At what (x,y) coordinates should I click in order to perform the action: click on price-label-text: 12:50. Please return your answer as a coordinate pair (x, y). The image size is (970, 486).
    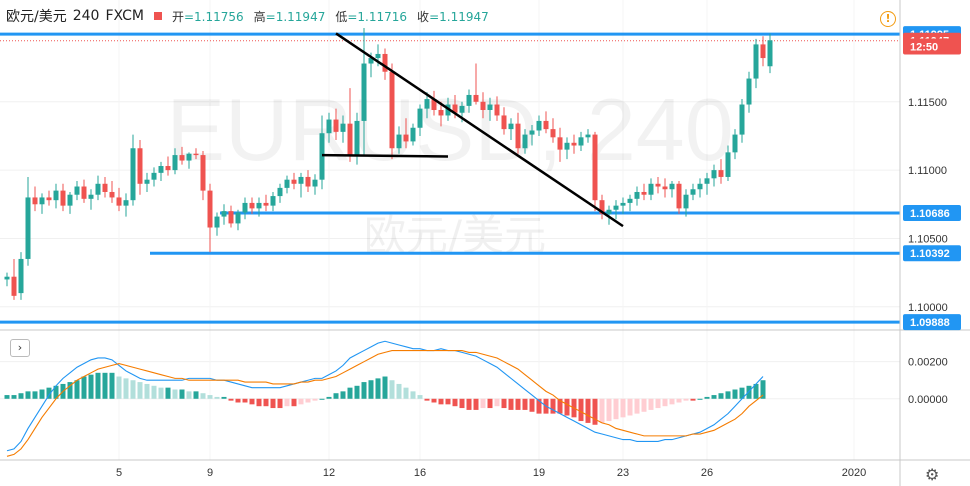
    Looking at the image, I should click on (924, 47).